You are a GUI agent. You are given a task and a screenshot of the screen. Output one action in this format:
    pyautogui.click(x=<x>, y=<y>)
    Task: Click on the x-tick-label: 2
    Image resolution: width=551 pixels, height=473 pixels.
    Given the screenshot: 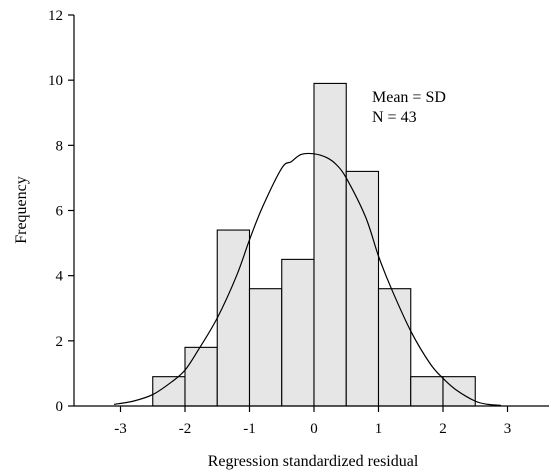 What is the action you would take?
    pyautogui.click(x=443, y=429)
    